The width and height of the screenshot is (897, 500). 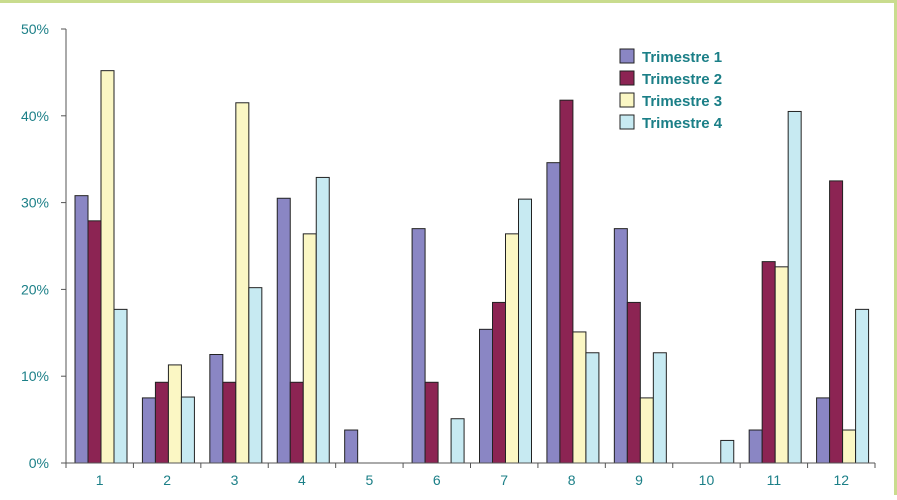 What do you see at coordinates (682, 79) in the screenshot?
I see `legend-label-series2: Trimestre 2` at bounding box center [682, 79].